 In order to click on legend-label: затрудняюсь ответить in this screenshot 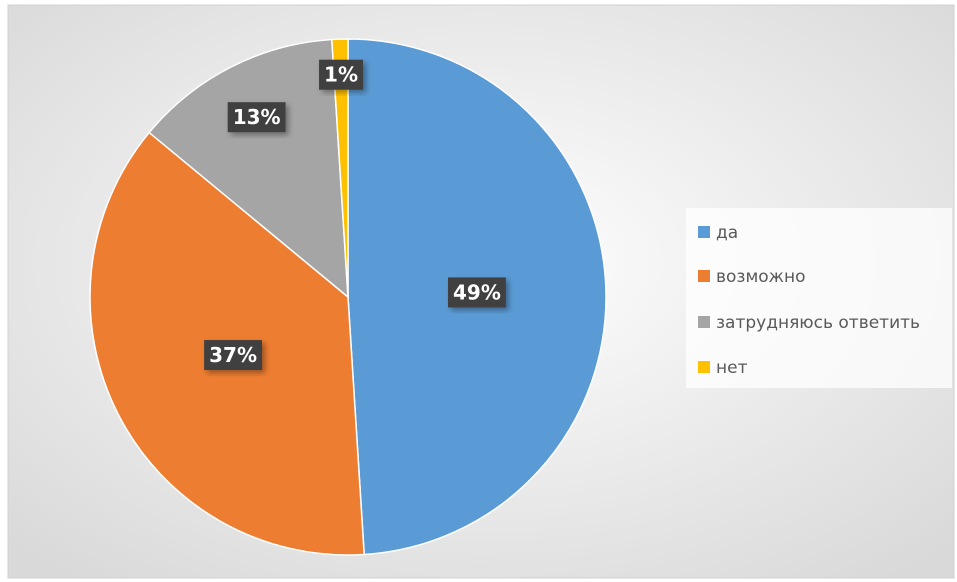, I will do `click(818, 323)`.